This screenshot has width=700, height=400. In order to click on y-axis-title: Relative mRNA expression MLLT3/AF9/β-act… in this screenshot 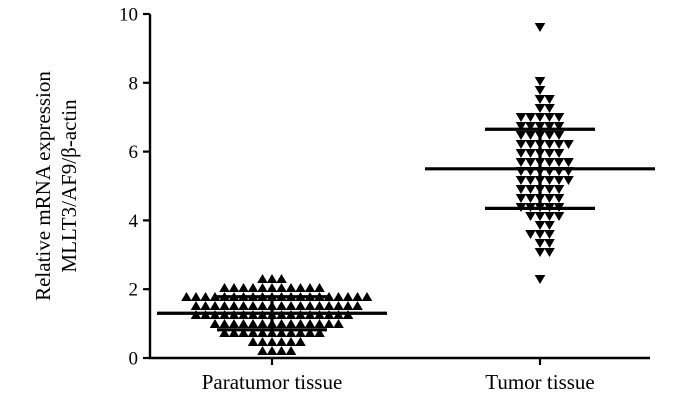, I will do `click(56, 186)`.